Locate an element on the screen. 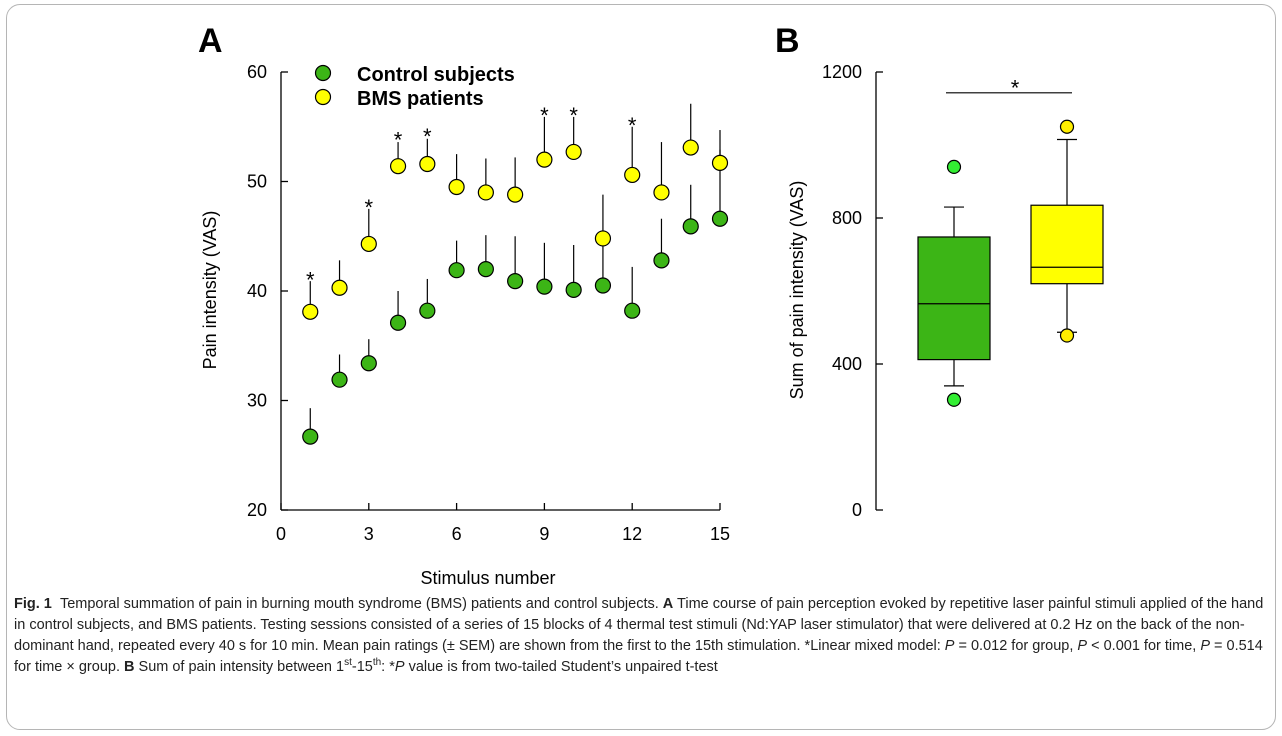 The height and width of the screenshot is (736, 1282). caption-text-6: Sum of pain intensity between 1 is located at coordinates (239, 667).